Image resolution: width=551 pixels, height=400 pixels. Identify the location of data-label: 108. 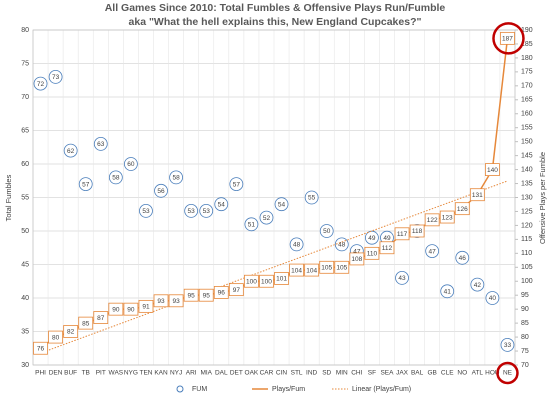
(356, 259).